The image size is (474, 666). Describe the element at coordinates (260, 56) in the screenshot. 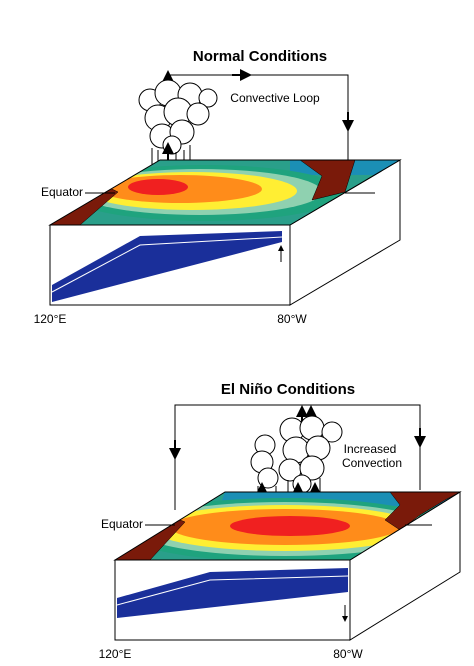

I see `panel-title: Normal Conditions` at that location.